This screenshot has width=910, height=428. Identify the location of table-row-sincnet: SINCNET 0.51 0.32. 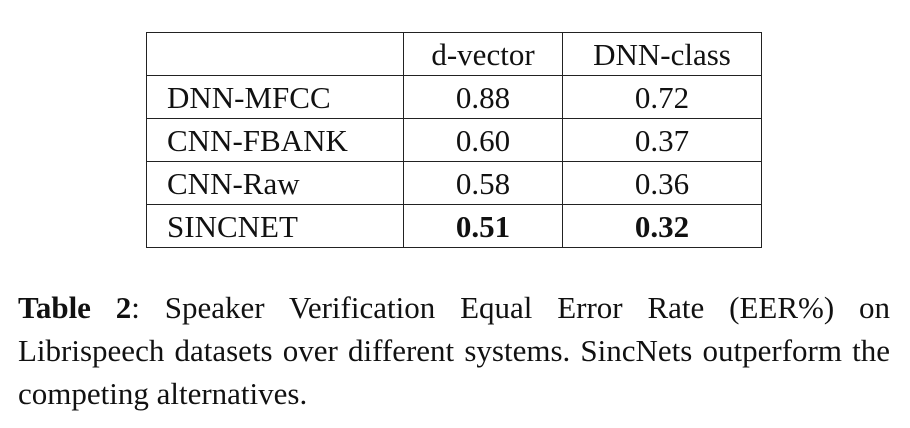
(454, 226).